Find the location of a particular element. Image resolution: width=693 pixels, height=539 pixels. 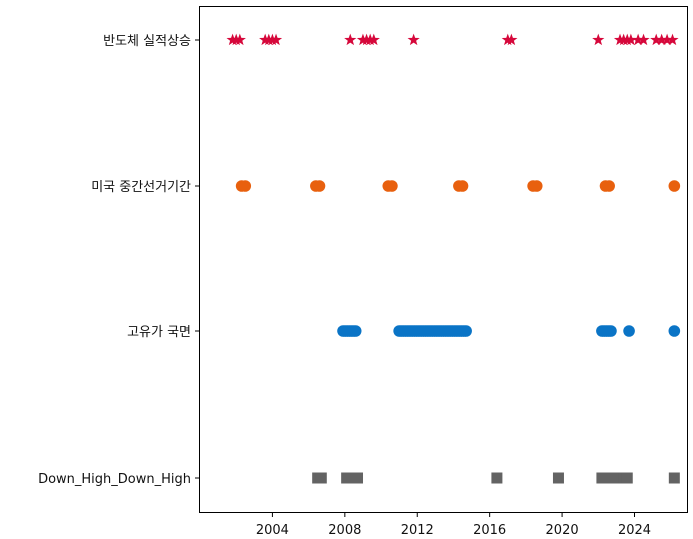

x-tick-label: 2008 is located at coordinates (344, 530).